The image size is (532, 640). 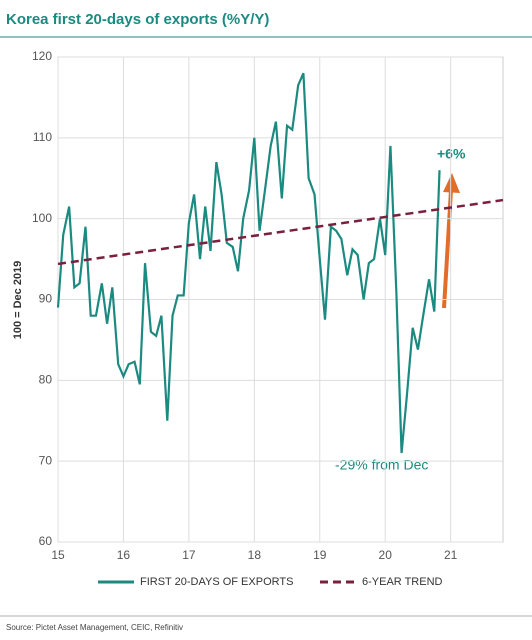 What do you see at coordinates (451, 183) in the screenshot?
I see `arrow-head` at bounding box center [451, 183].